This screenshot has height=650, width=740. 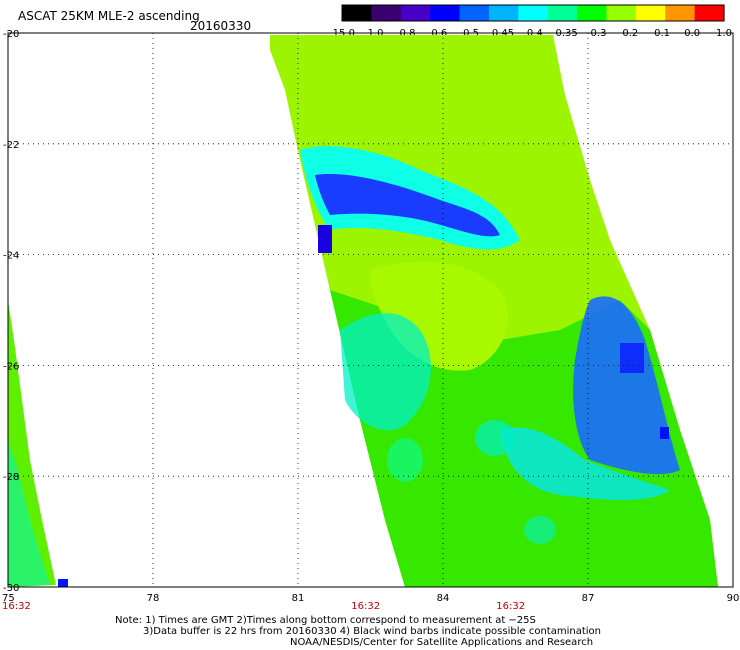 What do you see at coordinates (664, 433) in the screenshot?
I see `swath-darkblue-cell-far-right` at bounding box center [664, 433].